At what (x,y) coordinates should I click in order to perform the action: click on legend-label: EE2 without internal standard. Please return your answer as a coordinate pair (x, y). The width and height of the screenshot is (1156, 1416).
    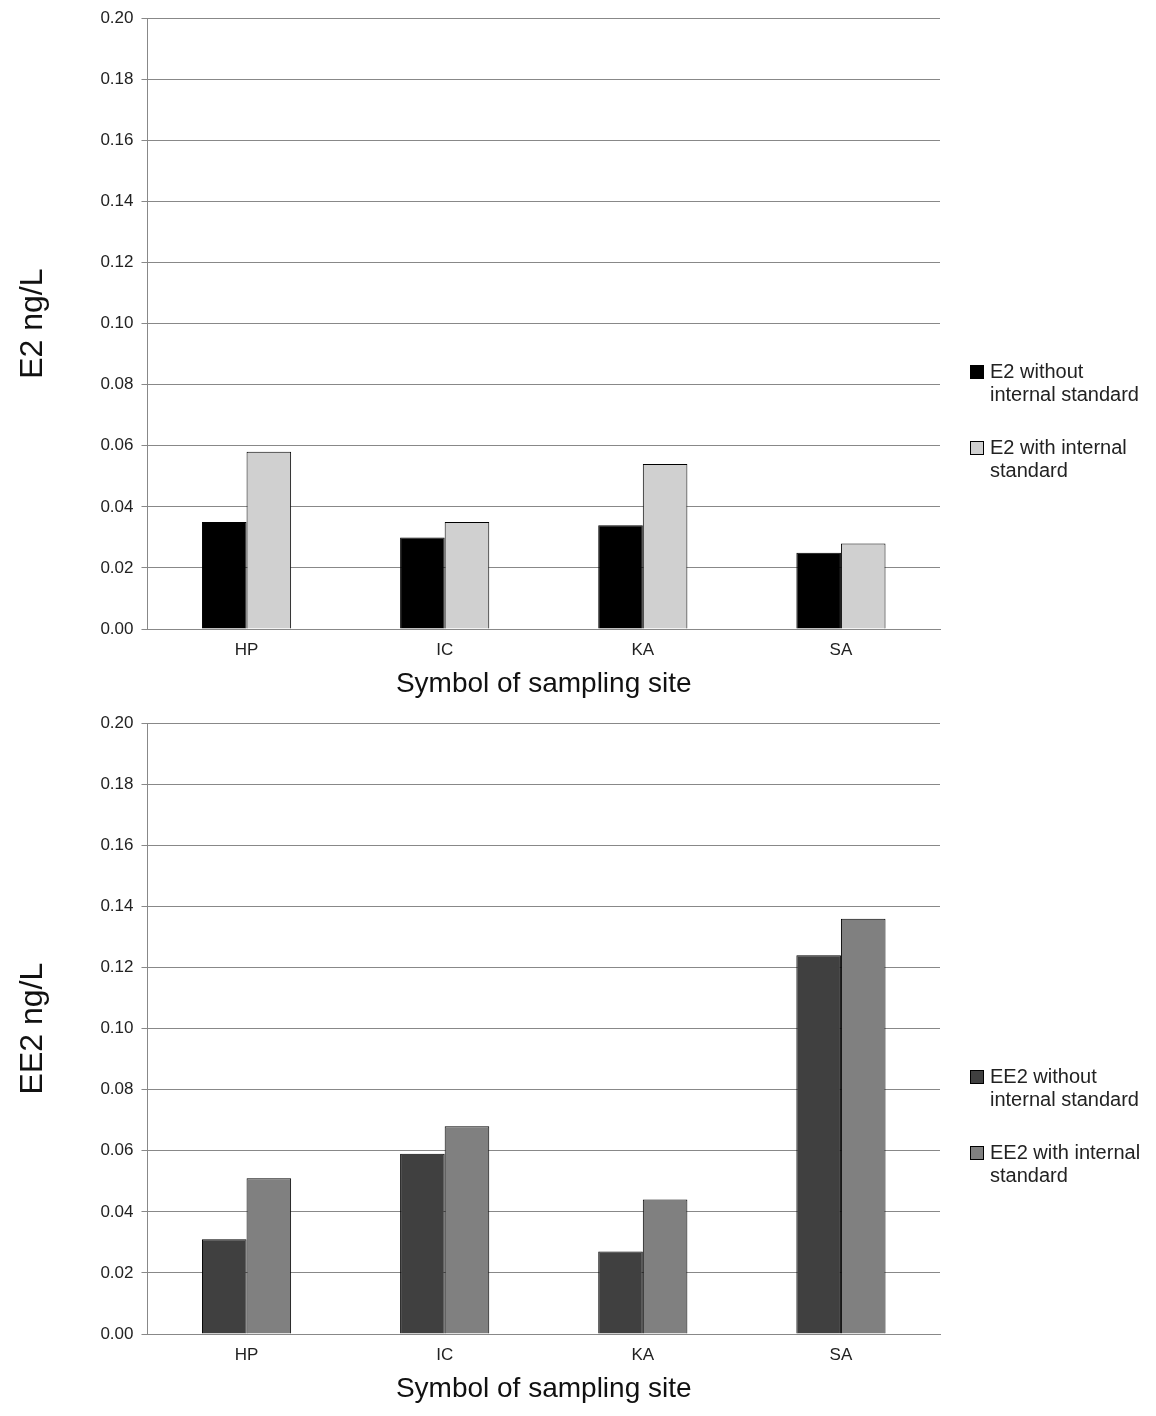
    Looking at the image, I should click on (1065, 1088).